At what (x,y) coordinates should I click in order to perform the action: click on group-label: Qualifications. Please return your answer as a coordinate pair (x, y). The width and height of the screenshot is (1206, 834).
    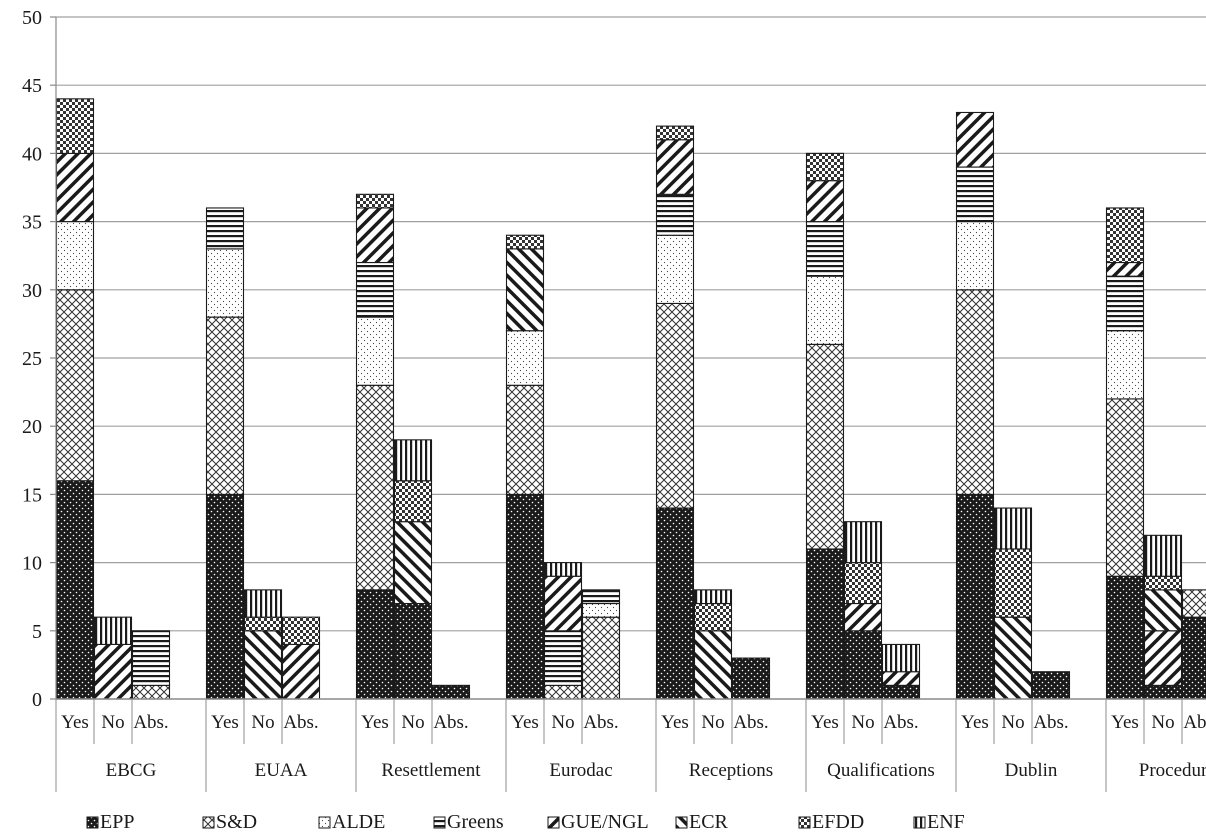
    Looking at the image, I should click on (881, 770).